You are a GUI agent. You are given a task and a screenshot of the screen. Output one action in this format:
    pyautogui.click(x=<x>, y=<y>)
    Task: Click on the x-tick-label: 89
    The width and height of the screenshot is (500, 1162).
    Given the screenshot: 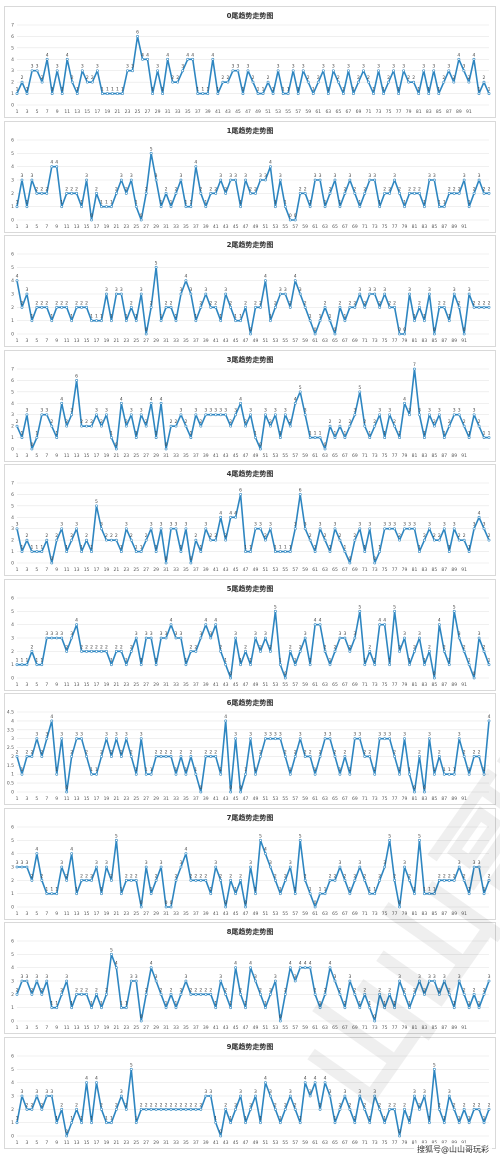 What is the action you would take?
    pyautogui.click(x=454, y=1028)
    